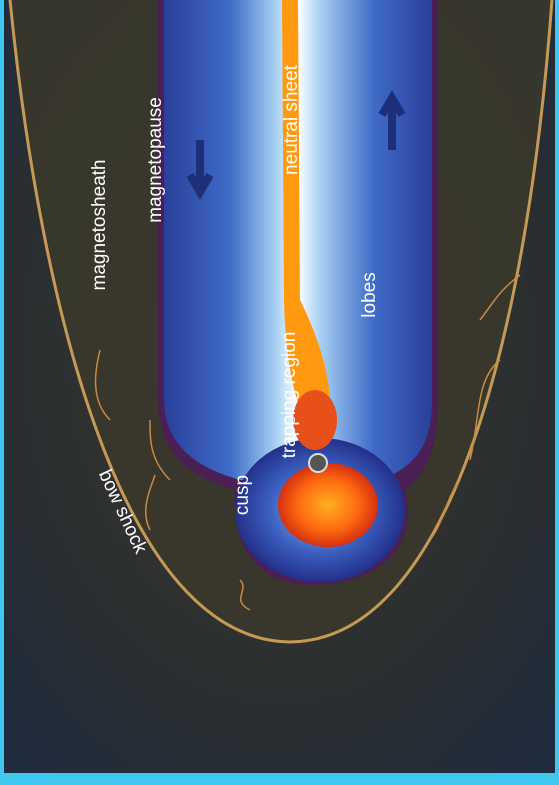 This screenshot has width=559, height=785. What do you see at coordinates (392, 120) in the screenshot?
I see `flow-arrow-up` at bounding box center [392, 120].